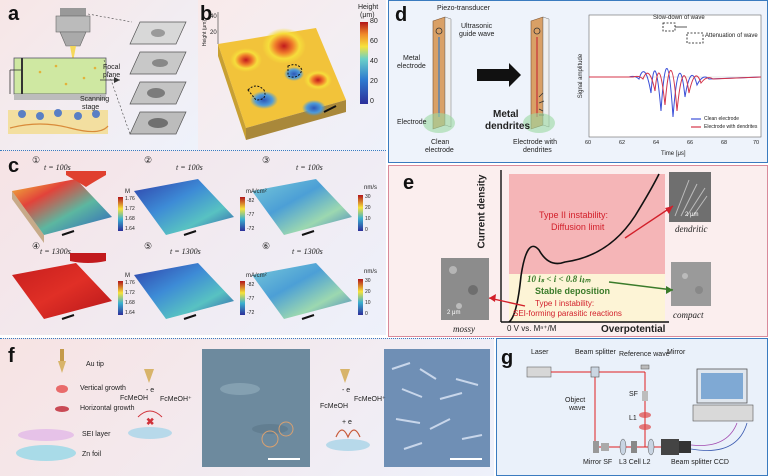  I want to click on colorbar-ticks: 80 60 40 20 0, so click(377, 63).